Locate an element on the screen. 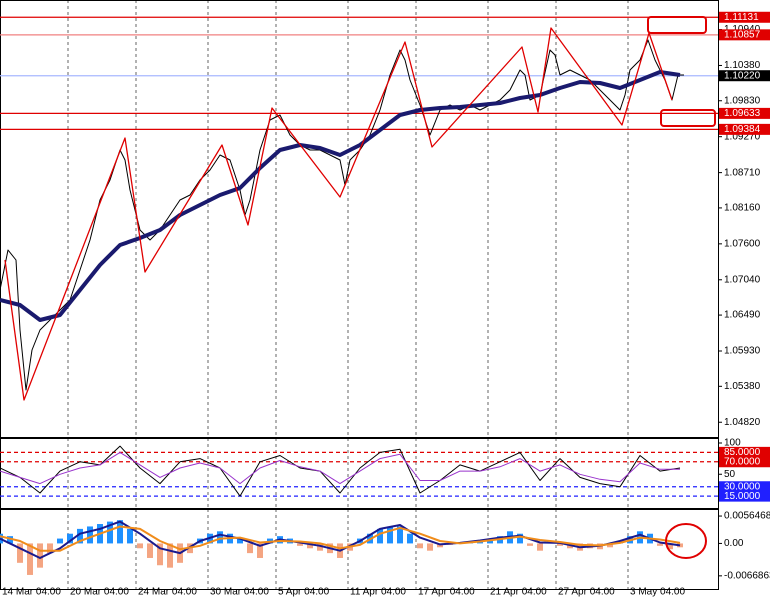 The width and height of the screenshot is (770, 600). x-tick-label: 5 Apr 04:00 is located at coordinates (304, 592).